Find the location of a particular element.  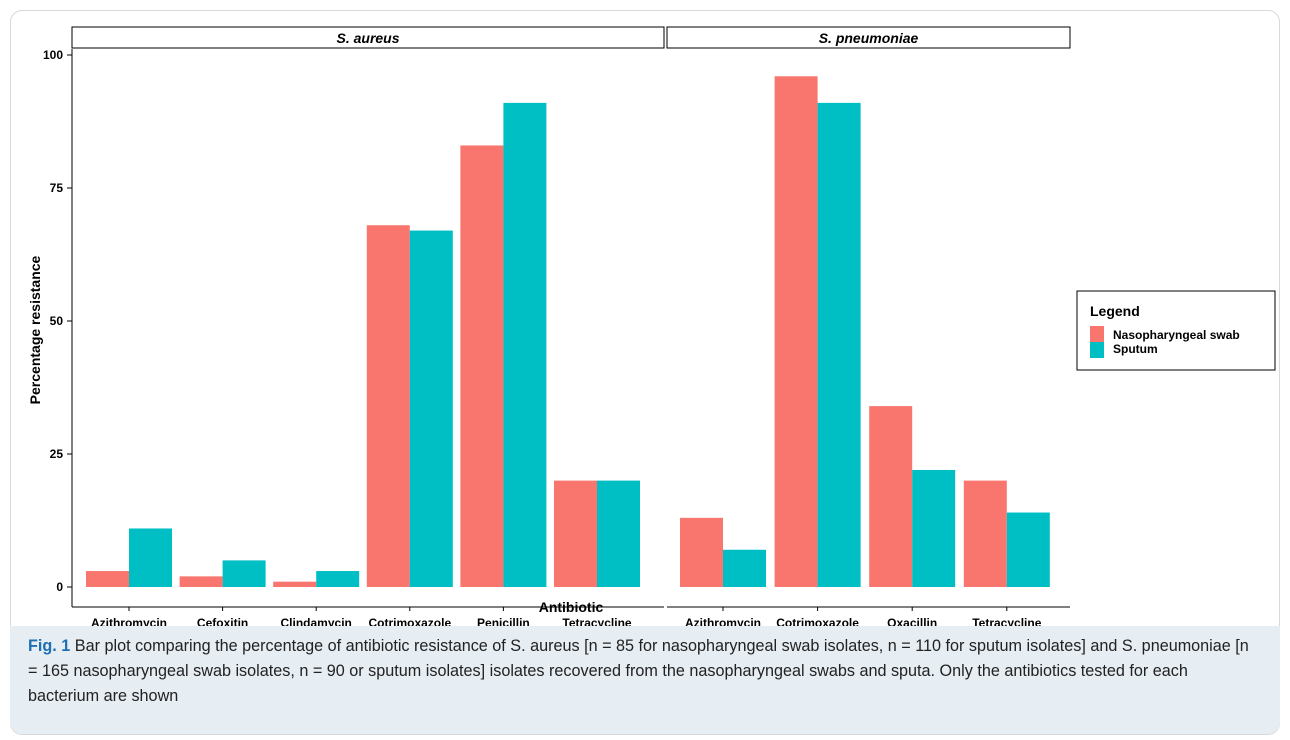

legend-swatch-sputum is located at coordinates (1097, 350).